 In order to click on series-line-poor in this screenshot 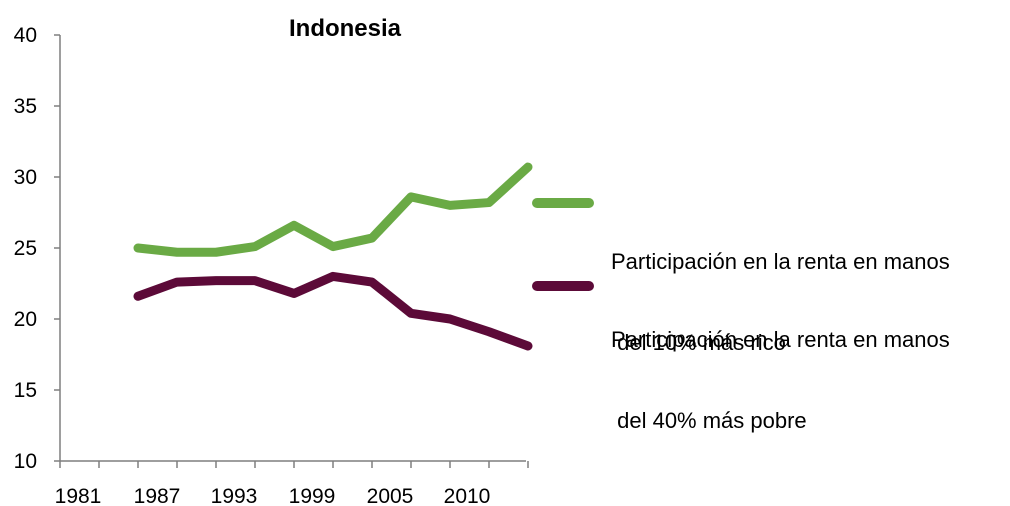, I will do `click(333, 311)`.